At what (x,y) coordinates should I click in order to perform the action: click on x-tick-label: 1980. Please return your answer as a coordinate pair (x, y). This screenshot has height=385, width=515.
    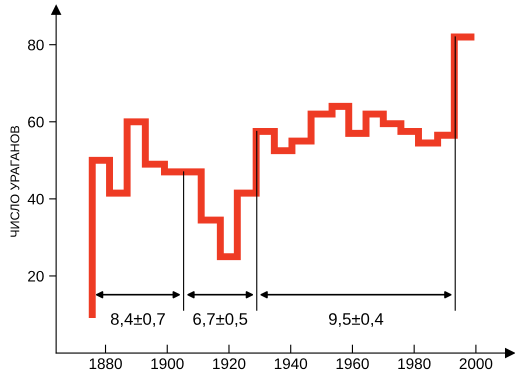
    Looking at the image, I should click on (414, 364).